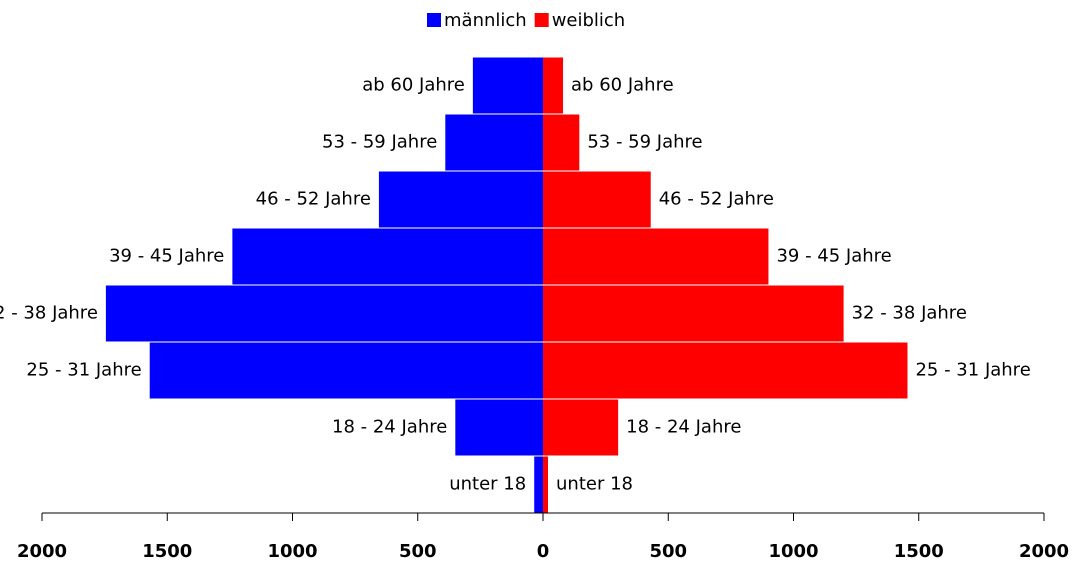 The width and height of the screenshot is (1082, 567). What do you see at coordinates (543, 551) in the screenshot?
I see `x-tick-label: 0` at bounding box center [543, 551].